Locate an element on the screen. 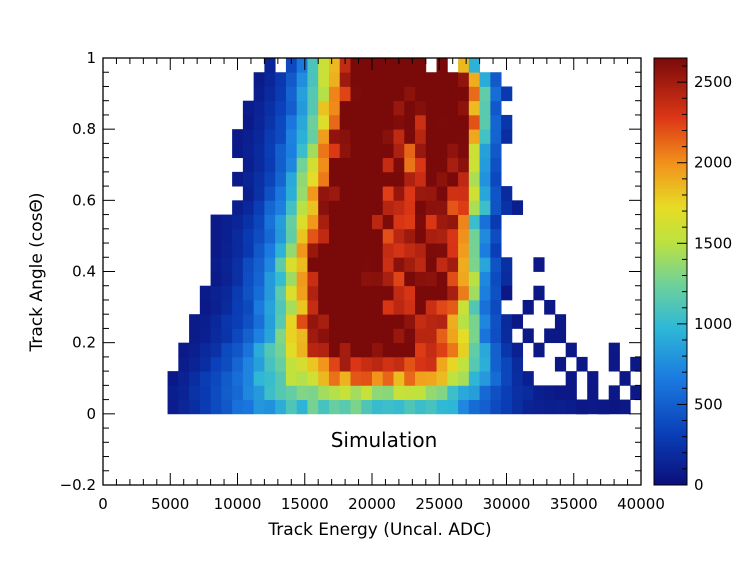  x-tick-label: 10000 is located at coordinates (238, 504).